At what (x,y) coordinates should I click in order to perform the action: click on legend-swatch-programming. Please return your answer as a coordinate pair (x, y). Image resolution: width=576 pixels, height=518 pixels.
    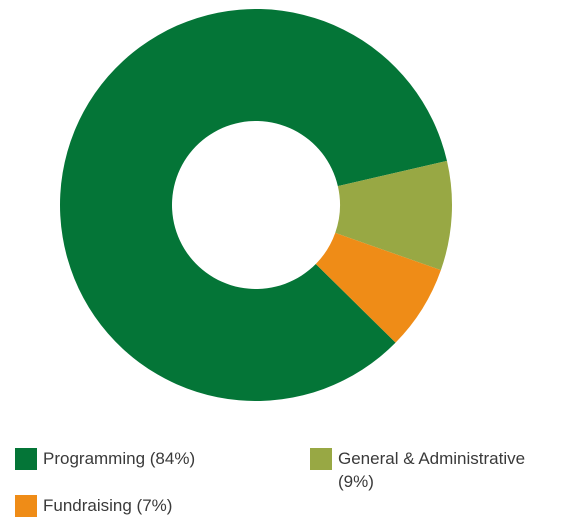
    Looking at the image, I should click on (26, 459).